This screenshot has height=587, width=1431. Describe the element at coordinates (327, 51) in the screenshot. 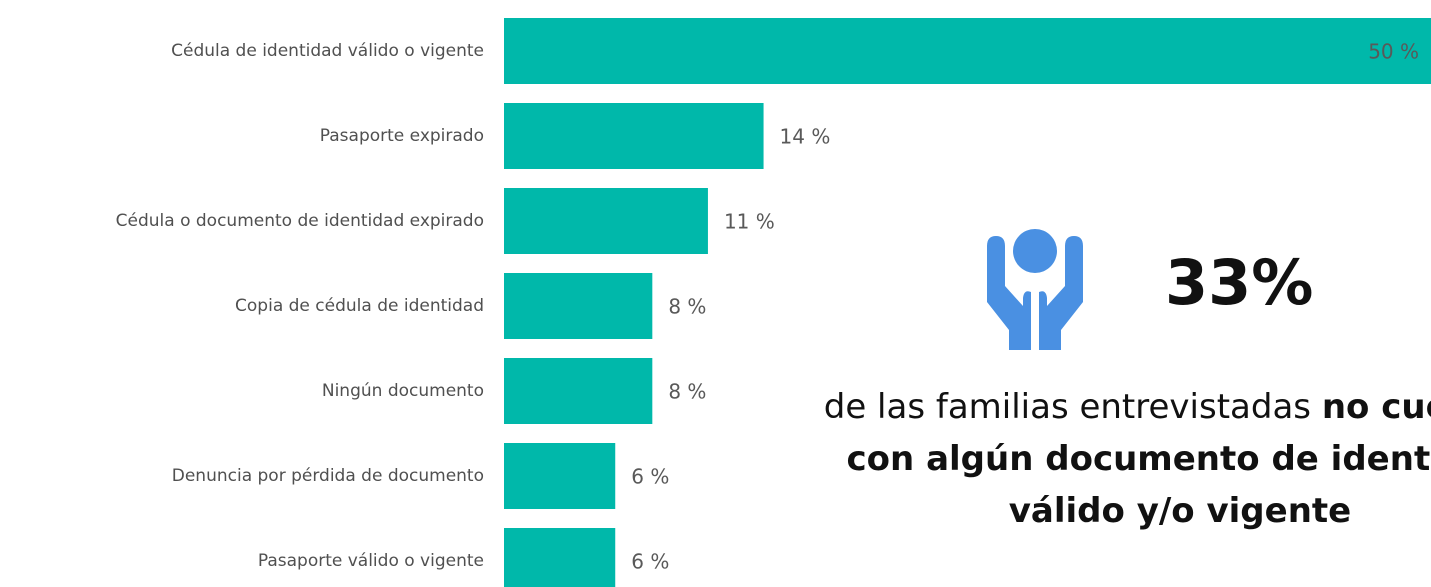

I see `category-label: Cédula de identidad válido o vigente` at that location.